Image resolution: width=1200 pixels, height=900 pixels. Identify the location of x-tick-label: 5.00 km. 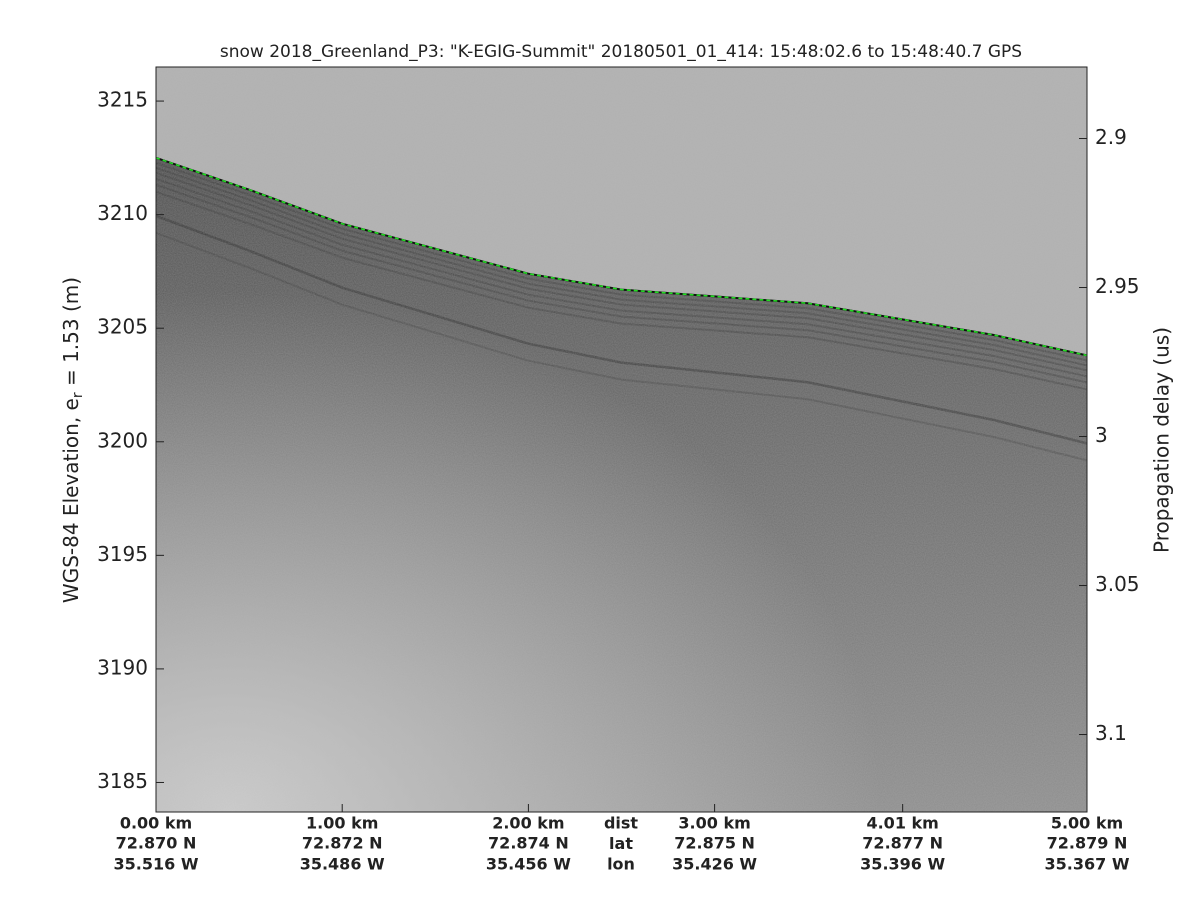
(1087, 823).